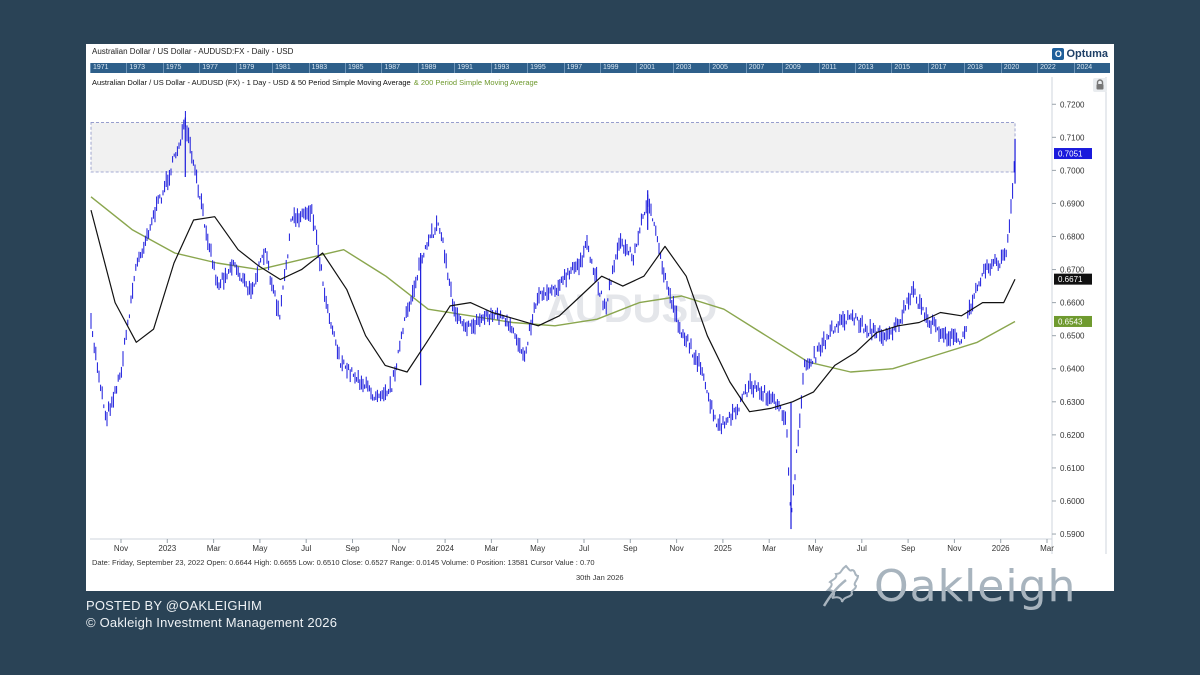 The image size is (1200, 675). What do you see at coordinates (445, 548) in the screenshot?
I see `x-tick-label: 2024` at bounding box center [445, 548].